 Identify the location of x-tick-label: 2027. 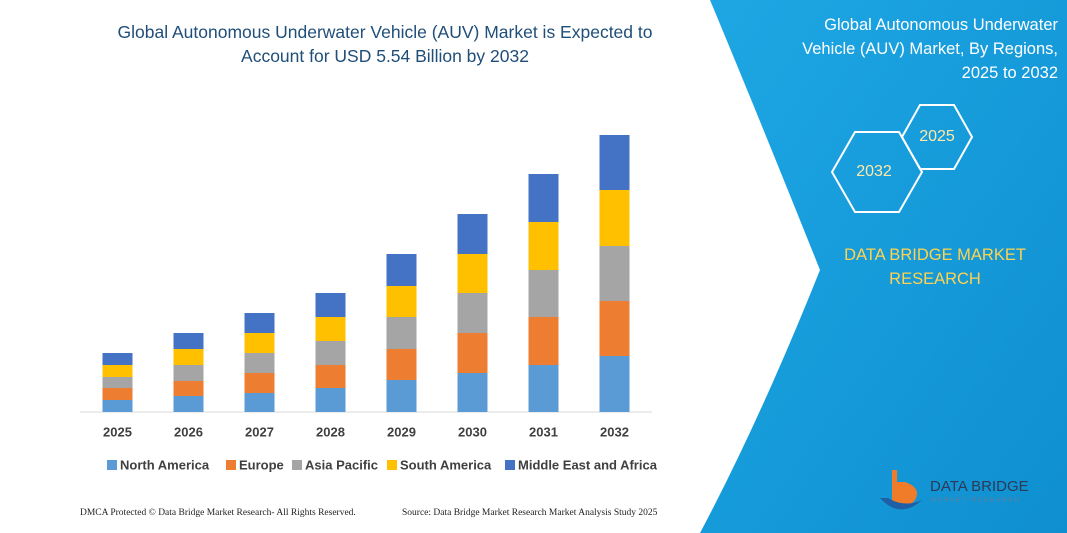
(259, 431).